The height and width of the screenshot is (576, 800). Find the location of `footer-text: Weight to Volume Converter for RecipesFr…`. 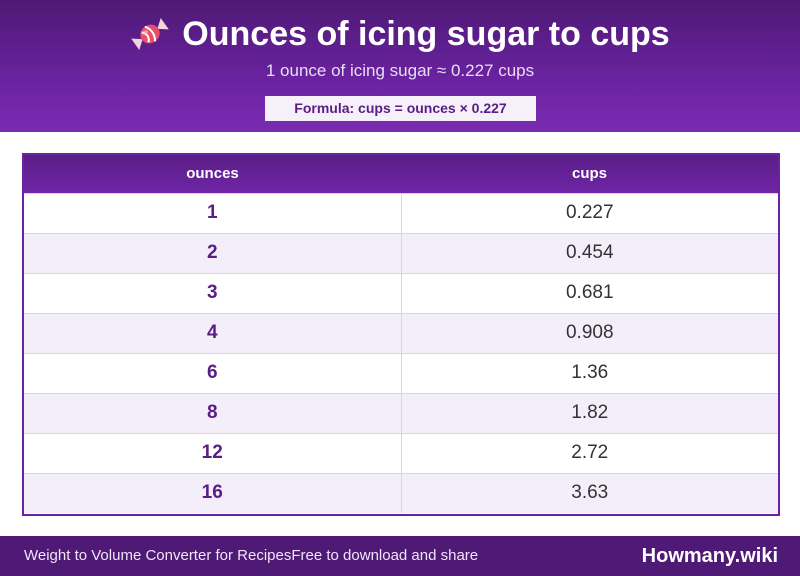

footer-text: Weight to Volume Converter for RecipesFr… is located at coordinates (251, 556).